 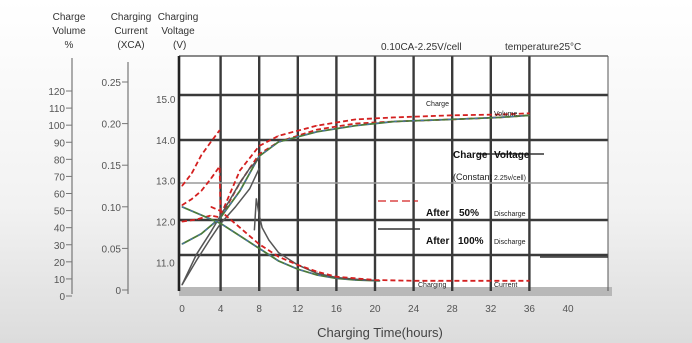 What do you see at coordinates (118, 291) in the screenshot?
I see `current-axis-tick: 0` at bounding box center [118, 291].